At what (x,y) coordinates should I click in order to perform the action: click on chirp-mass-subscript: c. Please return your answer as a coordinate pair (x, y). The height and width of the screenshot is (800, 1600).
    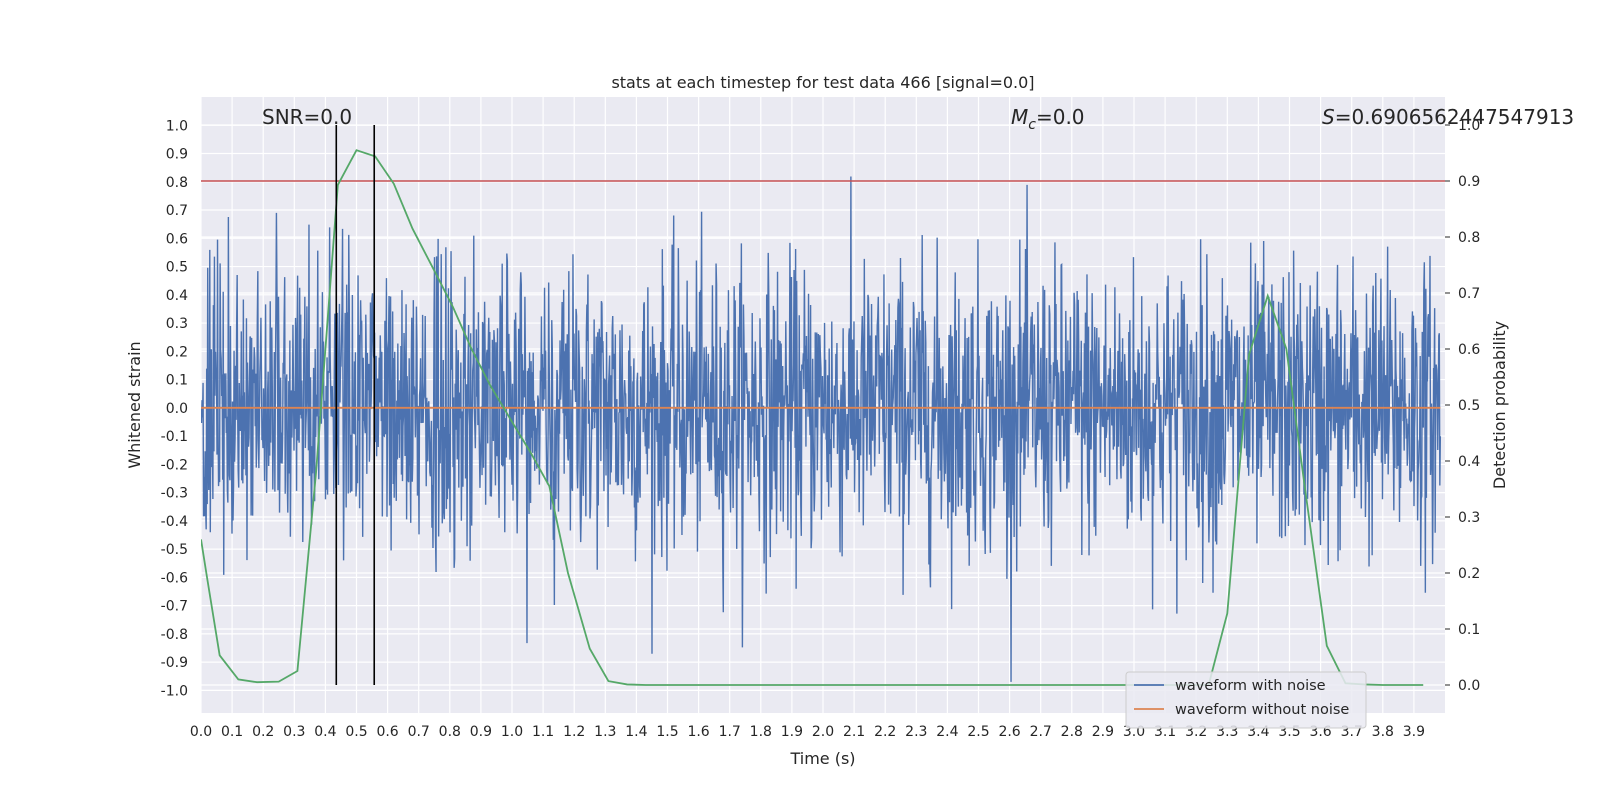
    Looking at the image, I should click on (1032, 125).